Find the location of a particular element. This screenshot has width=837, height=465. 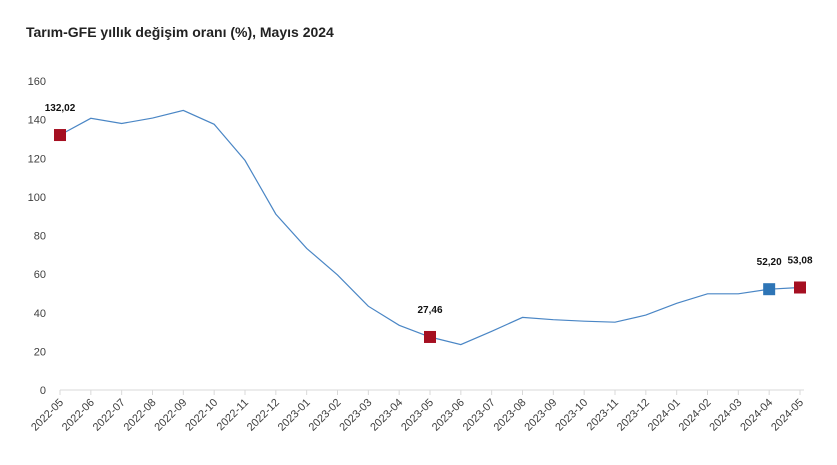

x-tick-label: 2023-03 is located at coordinates (355, 415).